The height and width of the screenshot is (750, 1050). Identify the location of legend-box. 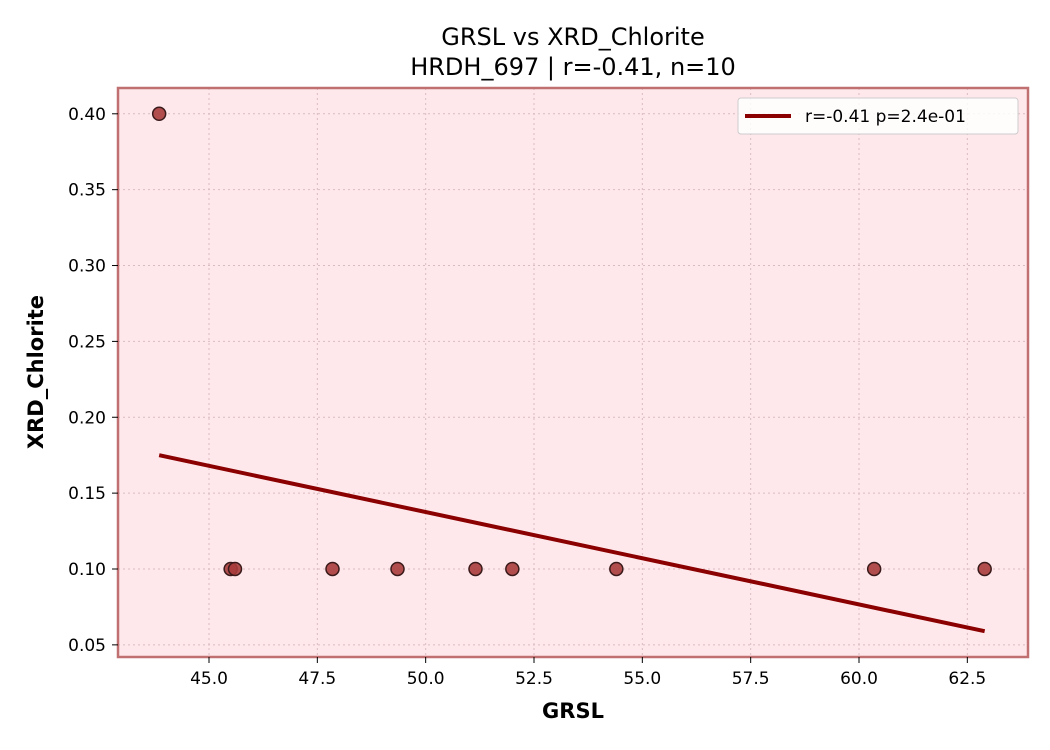
(878, 116).